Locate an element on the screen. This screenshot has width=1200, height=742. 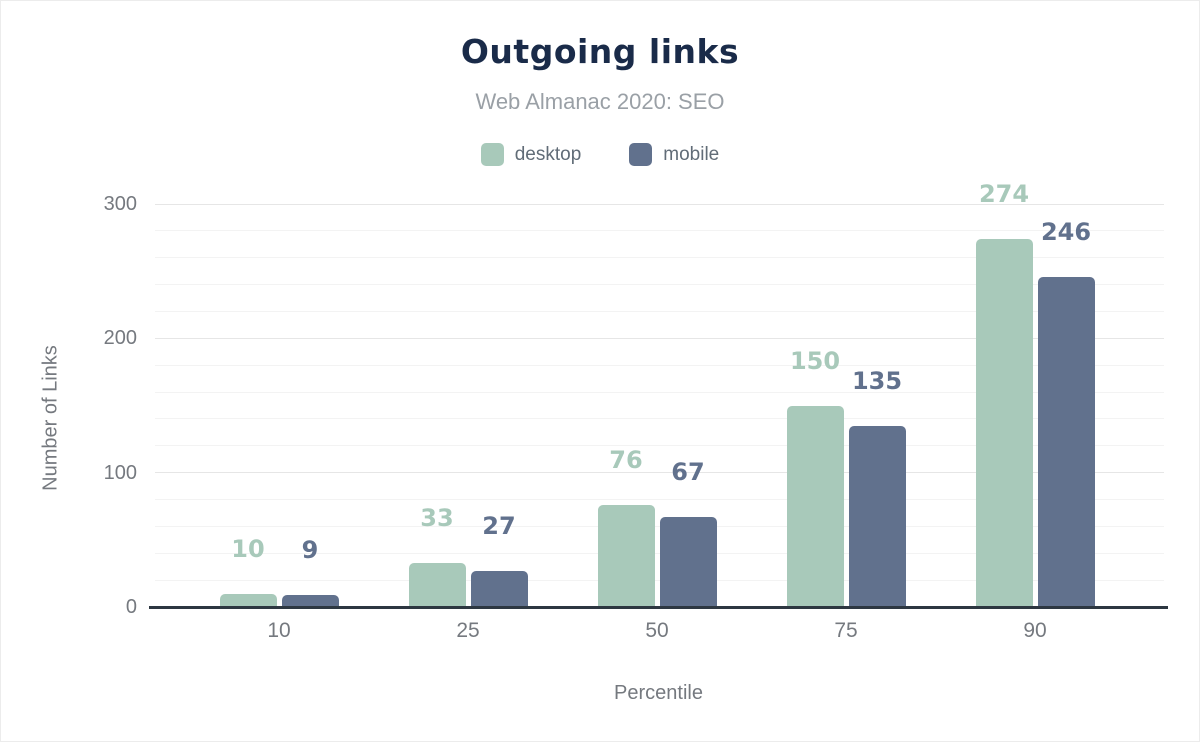
x-axis-title: Percentile is located at coordinates (658, 693).